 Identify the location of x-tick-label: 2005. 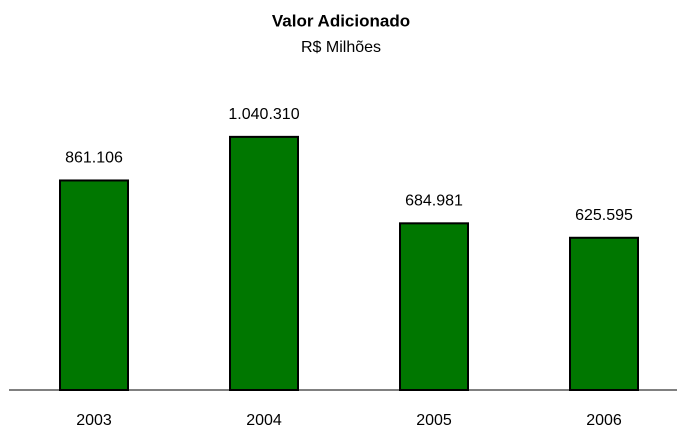
(434, 420).